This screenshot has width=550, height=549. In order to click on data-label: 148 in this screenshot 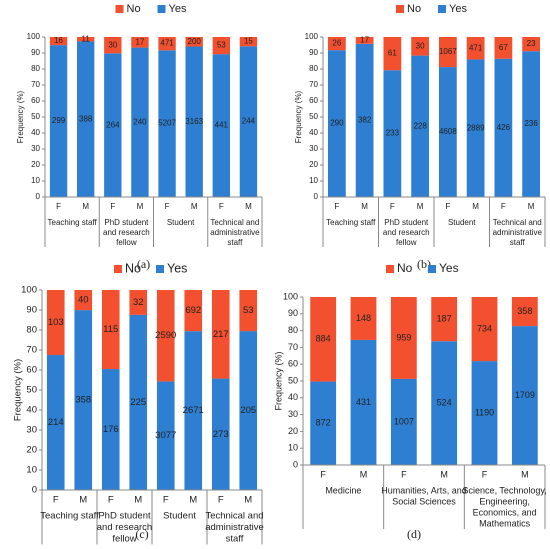, I will do `click(363, 318)`.